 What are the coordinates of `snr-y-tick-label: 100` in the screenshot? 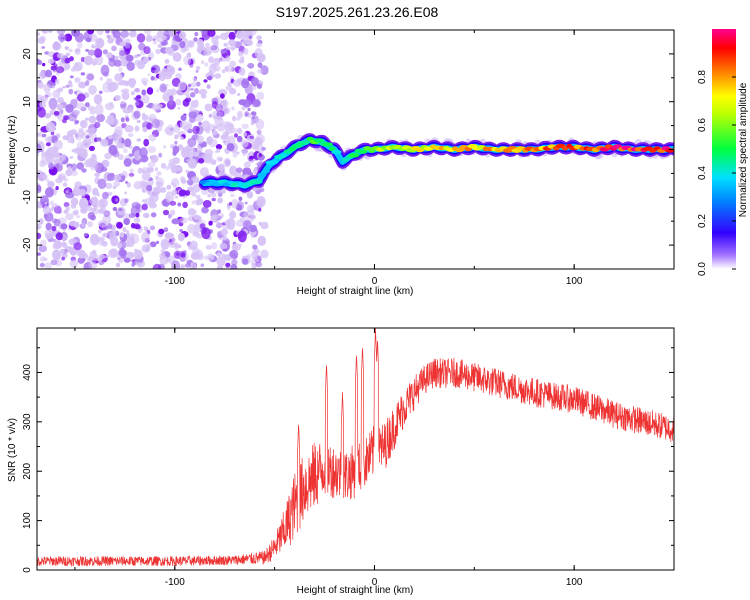 It's located at (27, 520).